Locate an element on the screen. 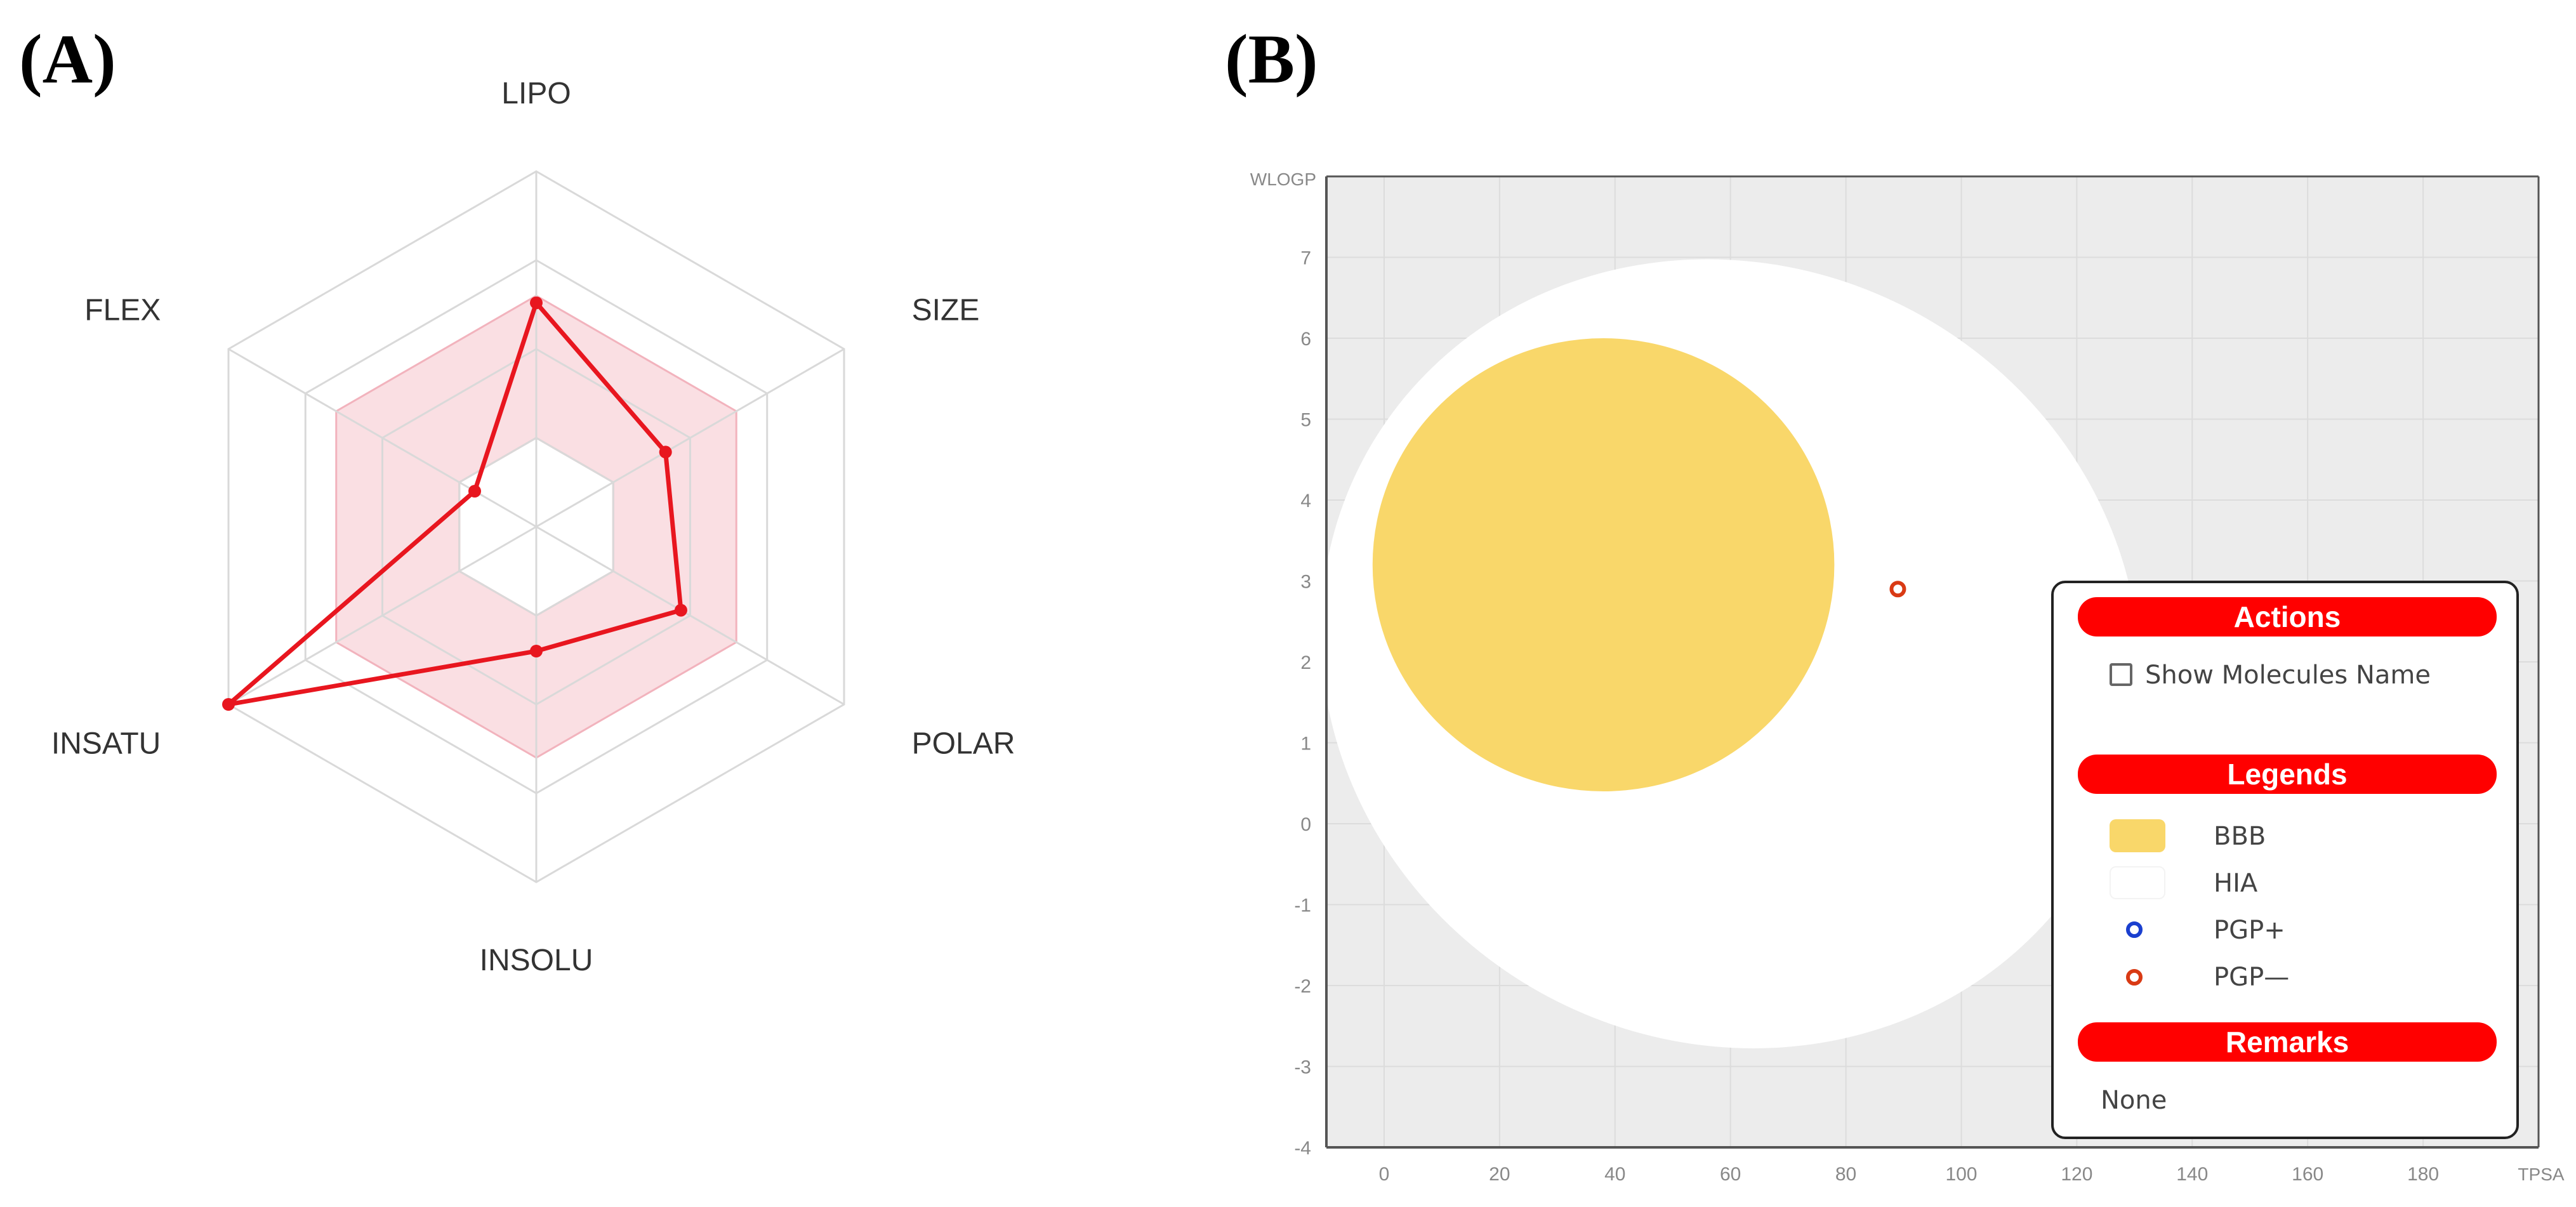 Image resolution: width=2576 pixels, height=1207 pixels. hia-swatch is located at coordinates (2137, 883).